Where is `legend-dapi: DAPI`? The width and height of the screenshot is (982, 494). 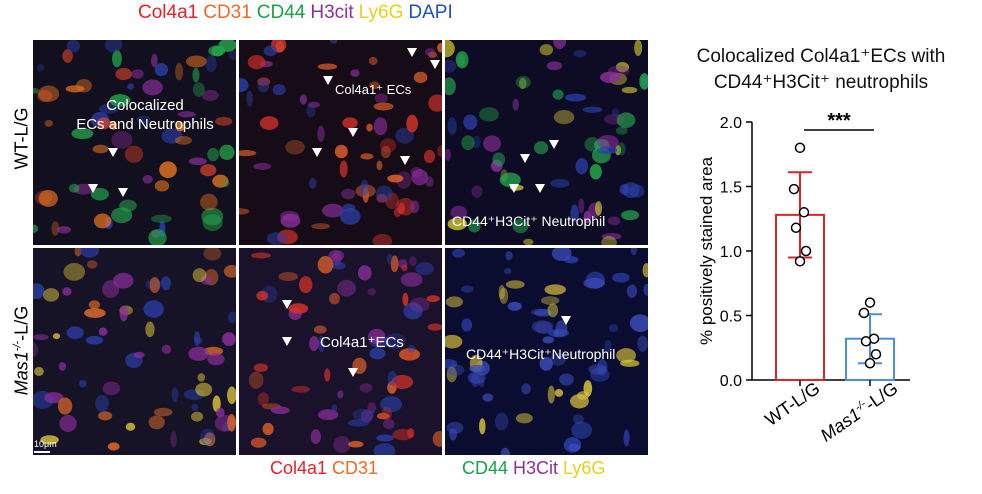
legend-dapi: DAPI is located at coordinates (430, 12).